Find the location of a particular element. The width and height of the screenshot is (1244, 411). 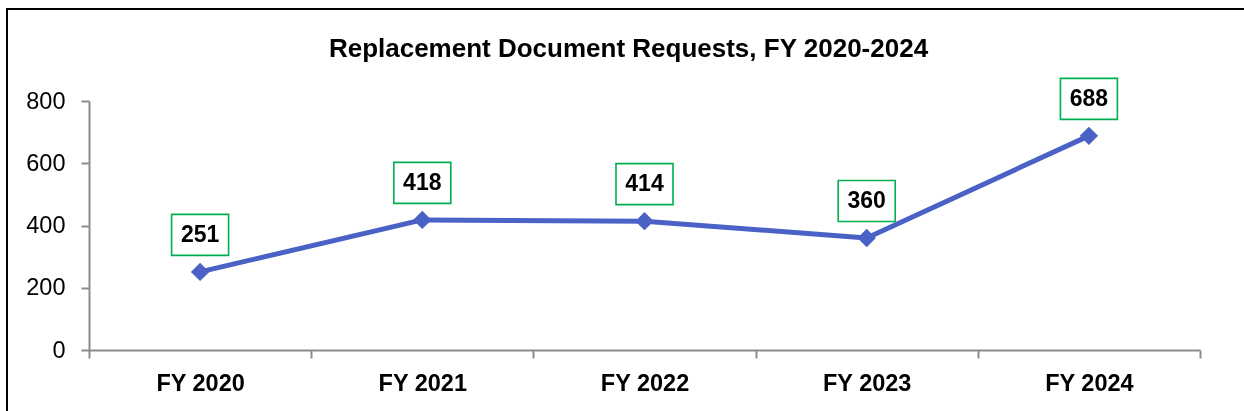

data-label: 251 is located at coordinates (200, 233).